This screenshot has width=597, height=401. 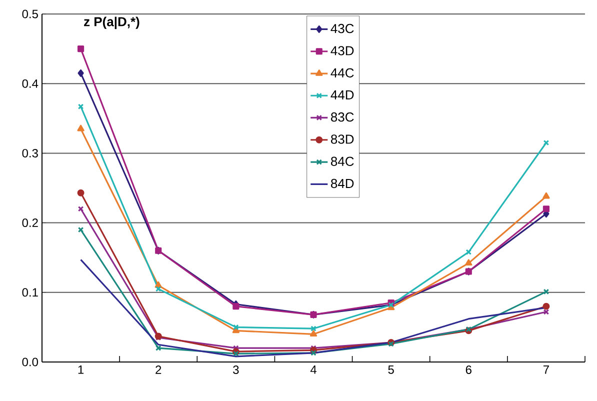 I want to click on x-tick-label: 4, so click(x=313, y=370).